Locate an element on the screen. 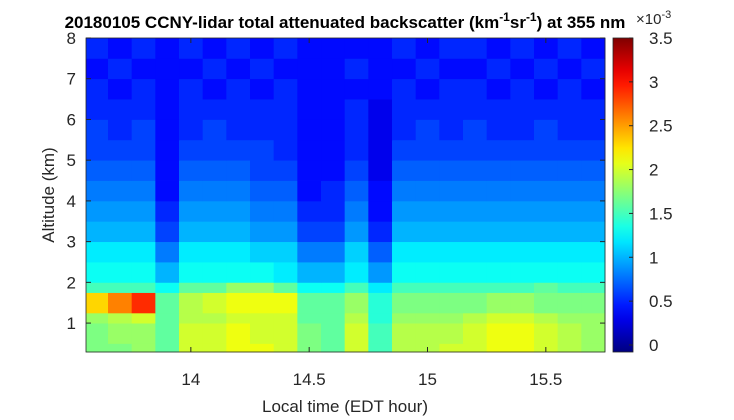  y-tick-label: 8 is located at coordinates (71, 38).